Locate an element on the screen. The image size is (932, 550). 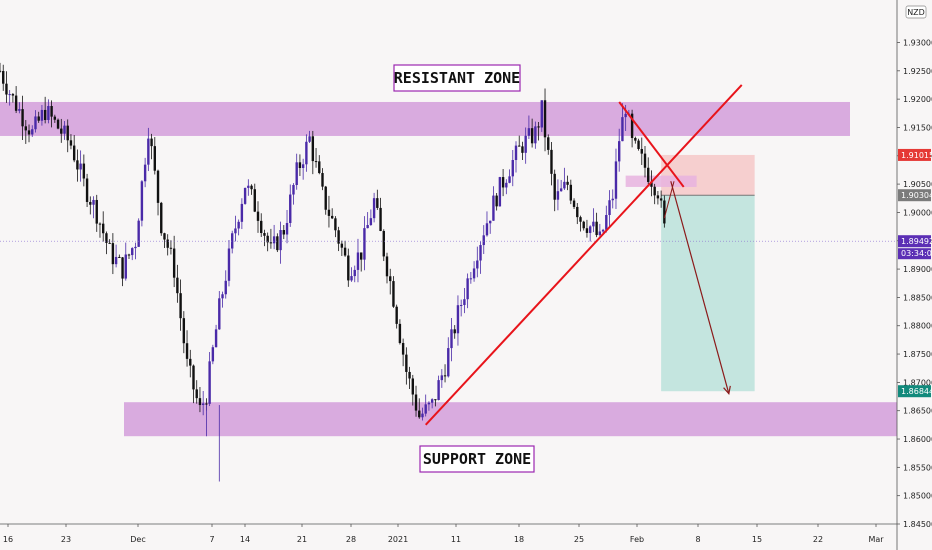
take-profit-price-tag: 1.86844 is located at coordinates (915, 391).